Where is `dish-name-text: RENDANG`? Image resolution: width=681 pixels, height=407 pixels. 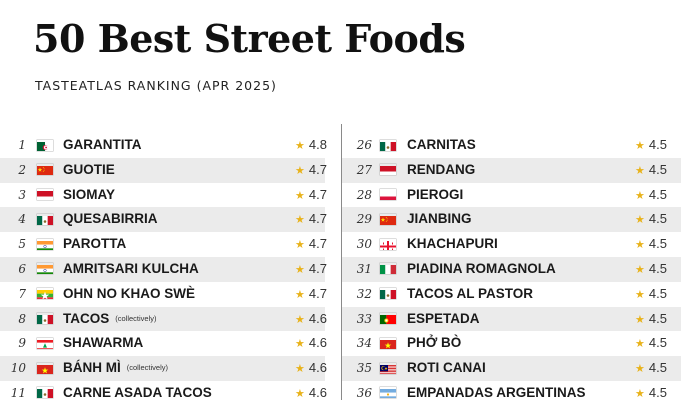
dish-name-text: RENDANG is located at coordinates (441, 169).